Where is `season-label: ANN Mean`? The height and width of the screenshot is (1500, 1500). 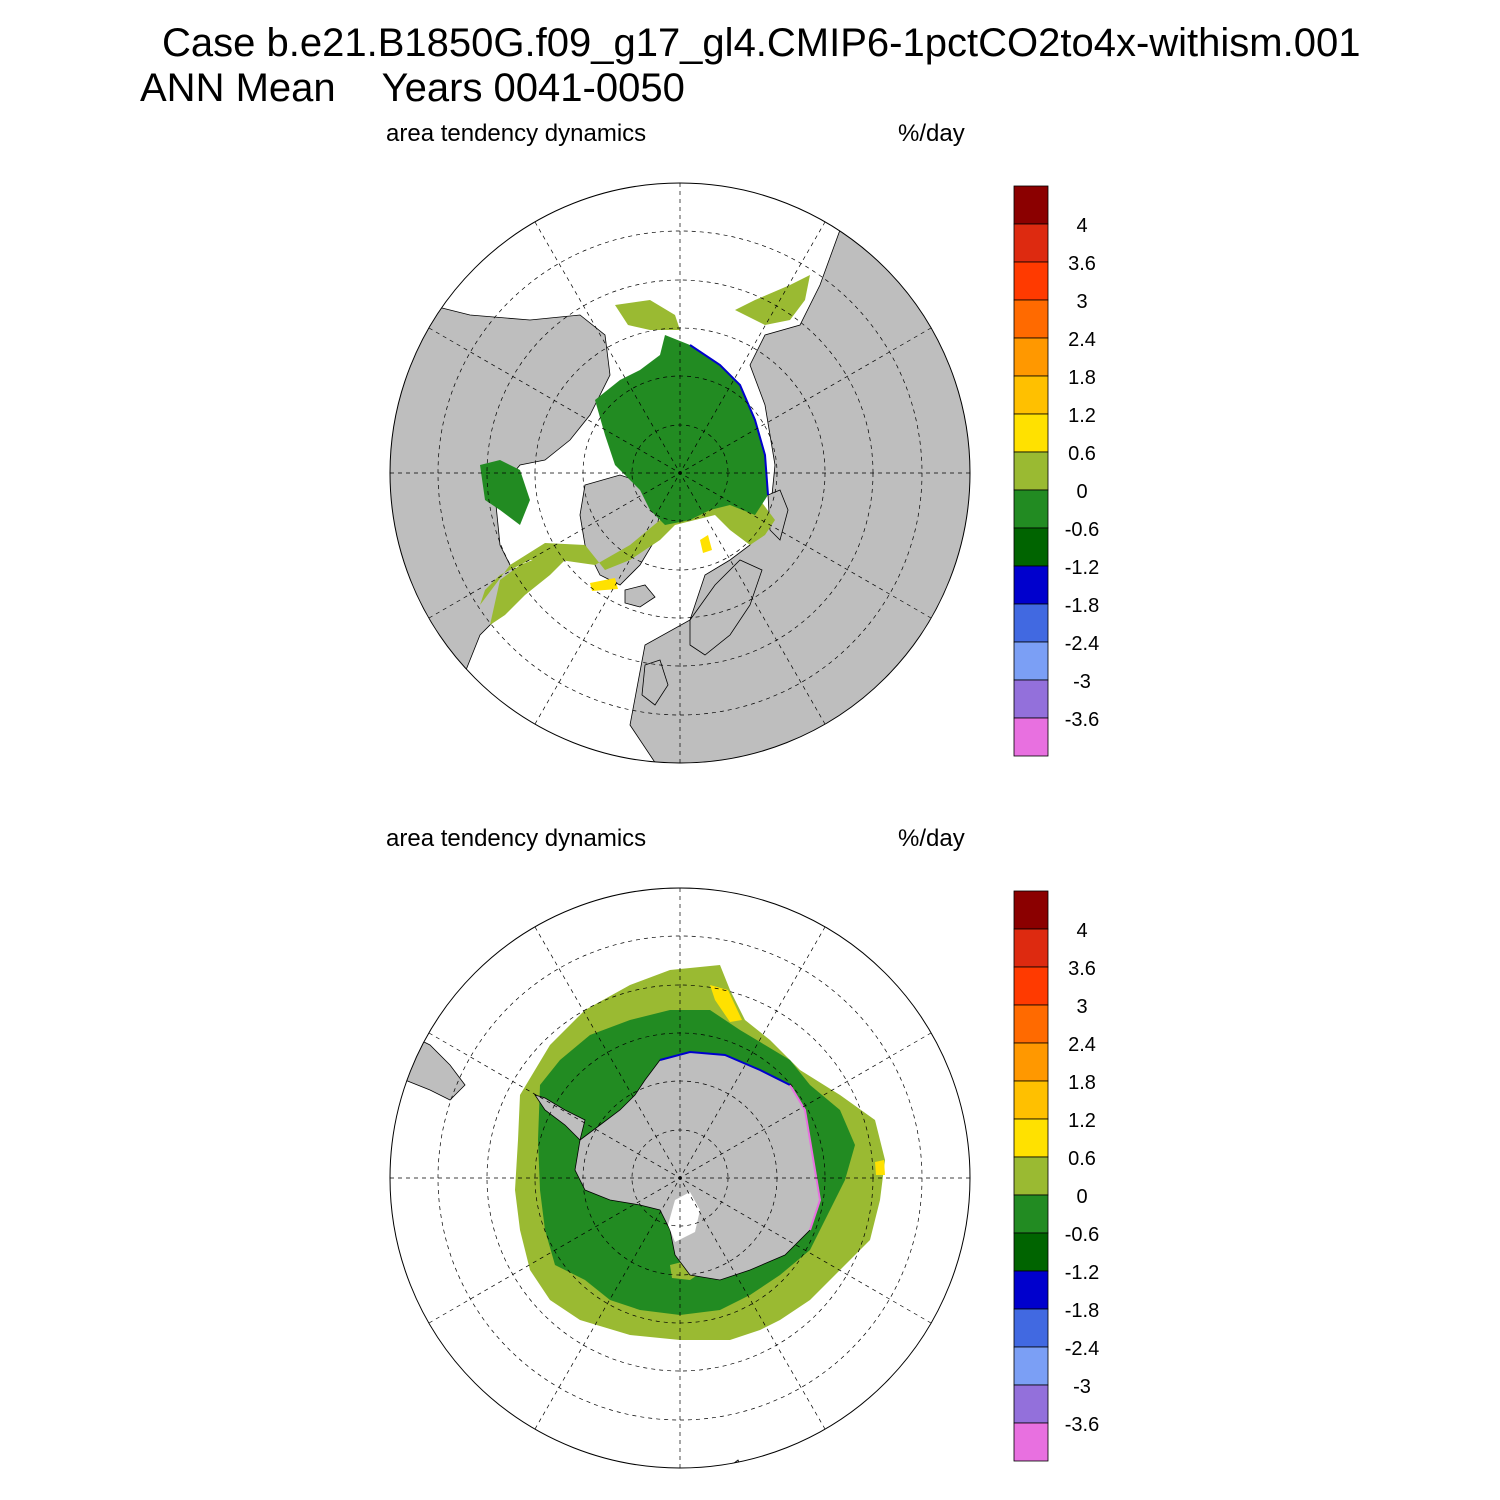 season-label: ANN Mean is located at coordinates (238, 88).